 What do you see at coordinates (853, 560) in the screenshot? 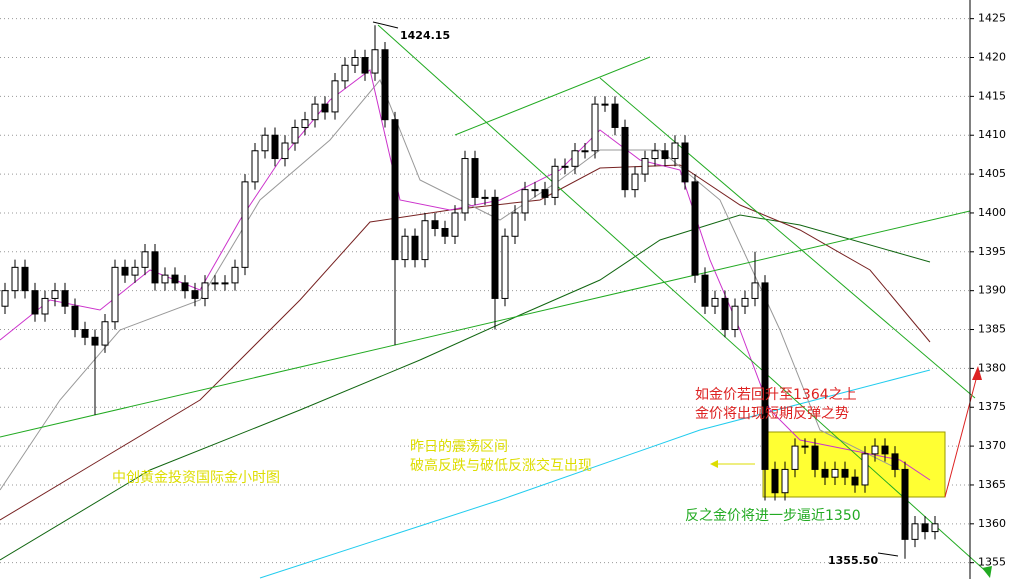
I see `annotation: 1355.50` at bounding box center [853, 560].